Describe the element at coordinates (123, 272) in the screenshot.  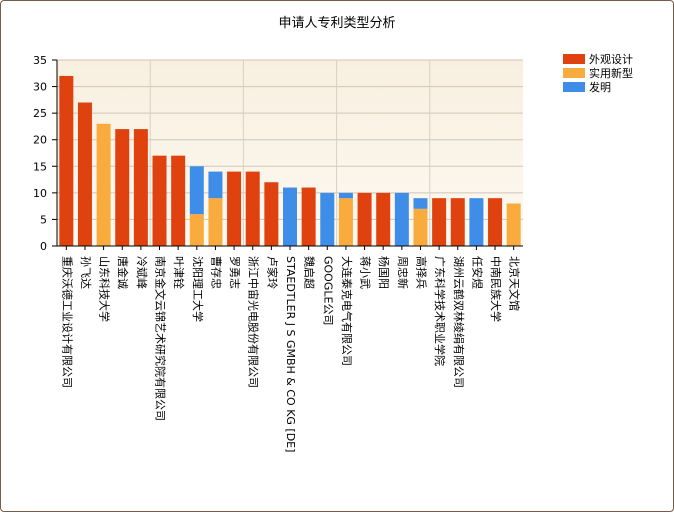
I see `x-tick-label: 唐金诚` at that location.